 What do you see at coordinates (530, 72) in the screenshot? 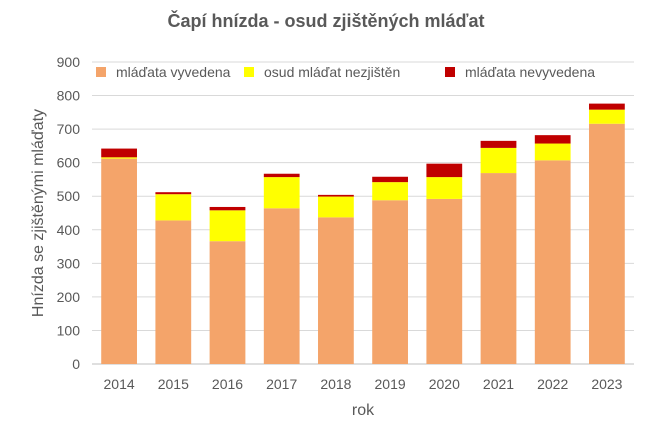
I see `legend-label: mláďata nevyvedena` at bounding box center [530, 72].